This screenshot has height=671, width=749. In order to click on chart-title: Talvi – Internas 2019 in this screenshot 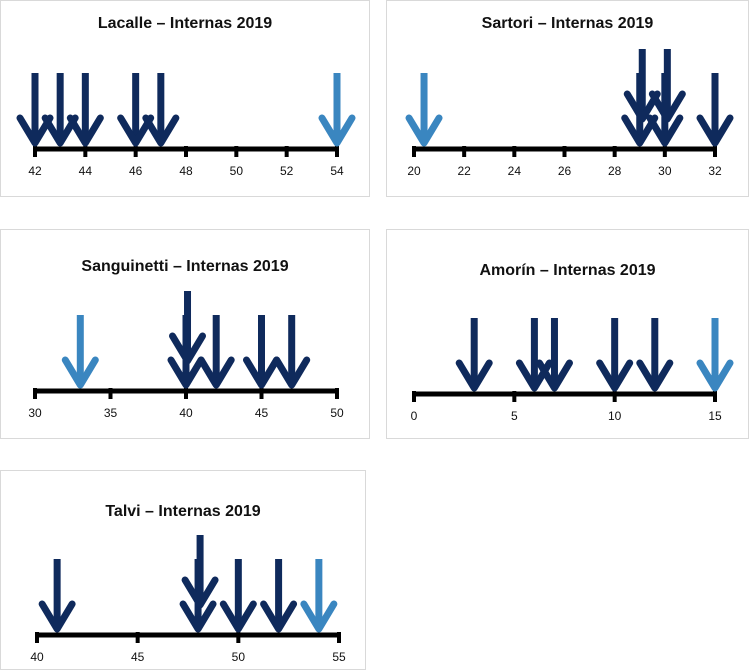, I will do `click(183, 511)`.